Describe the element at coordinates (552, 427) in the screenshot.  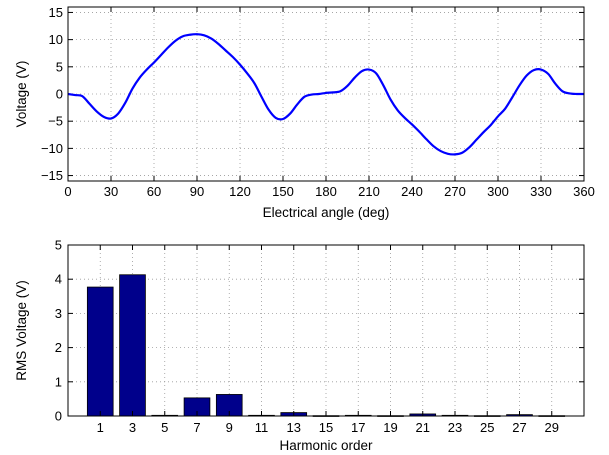
I see `x-tick-label: 29` at that location.